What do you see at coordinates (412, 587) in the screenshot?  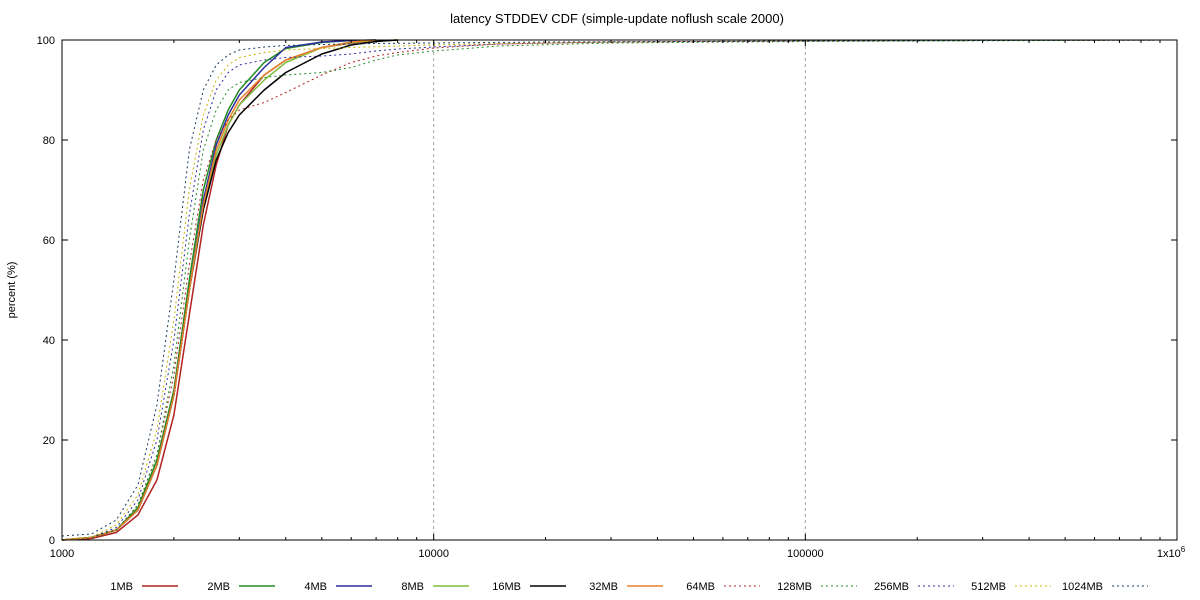 I see `legend-label-8mb: 8MB` at bounding box center [412, 587].